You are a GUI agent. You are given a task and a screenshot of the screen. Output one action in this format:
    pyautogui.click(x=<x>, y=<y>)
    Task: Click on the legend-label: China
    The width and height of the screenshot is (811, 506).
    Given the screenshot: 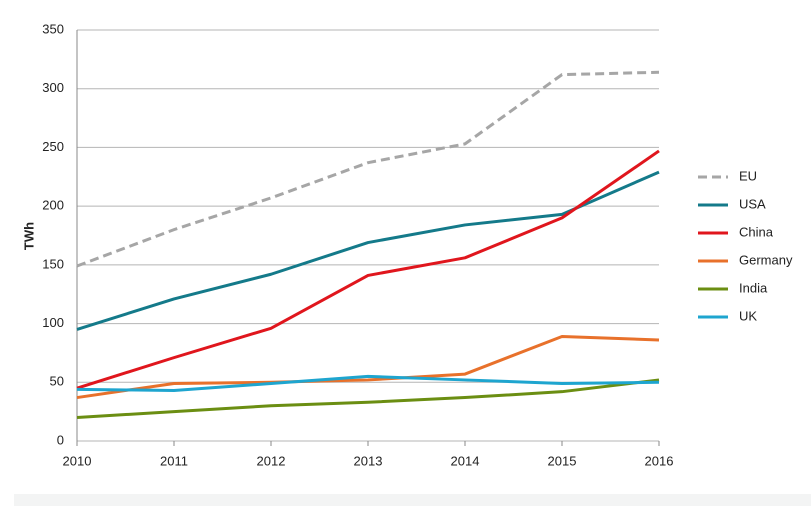 What is the action you would take?
    pyautogui.click(x=756, y=231)
    